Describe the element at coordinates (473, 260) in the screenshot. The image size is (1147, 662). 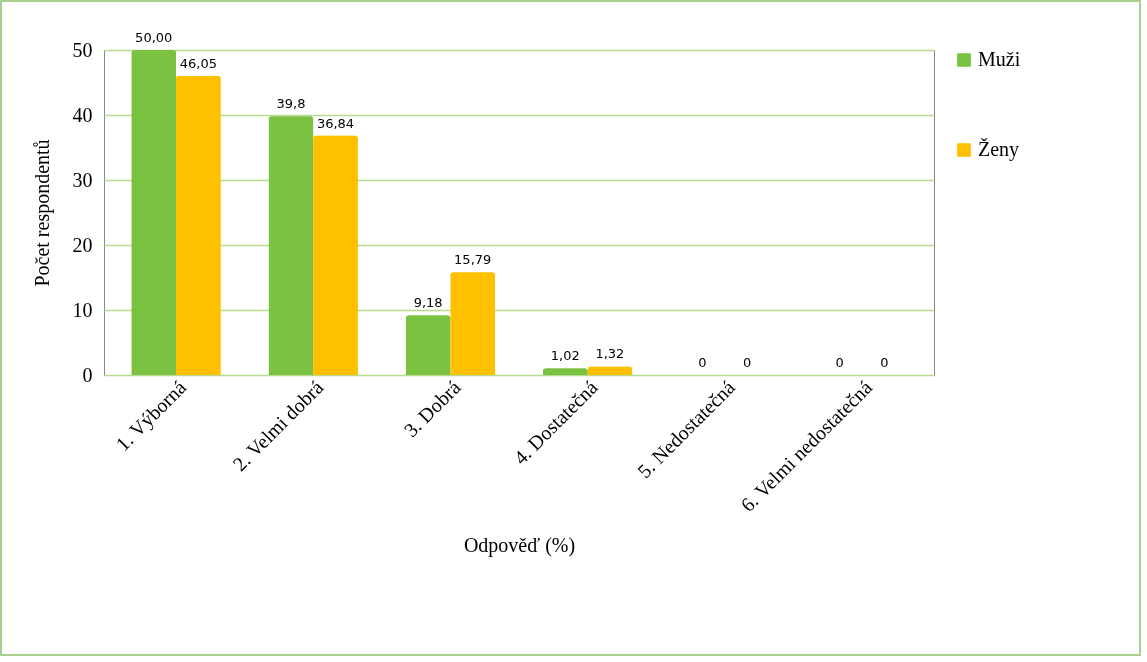
I see `data-label: 15,79` at that location.